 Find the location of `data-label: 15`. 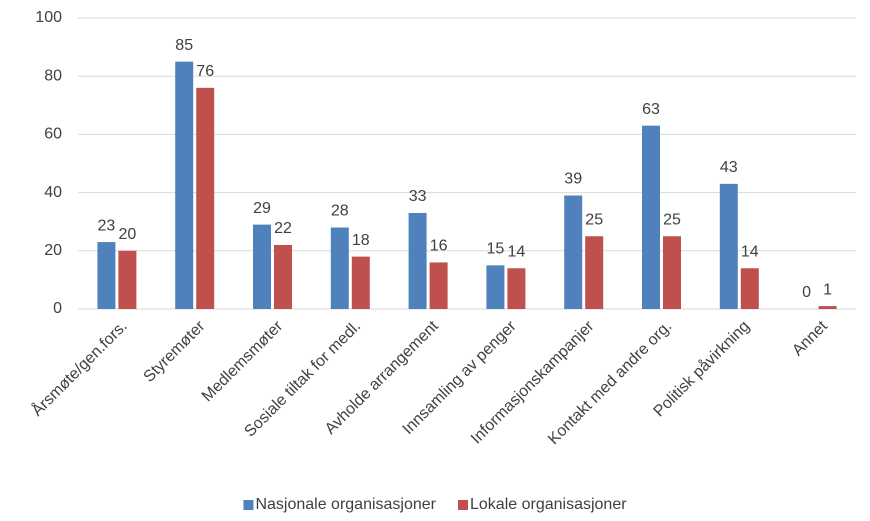

data-label: 15 is located at coordinates (496, 249).